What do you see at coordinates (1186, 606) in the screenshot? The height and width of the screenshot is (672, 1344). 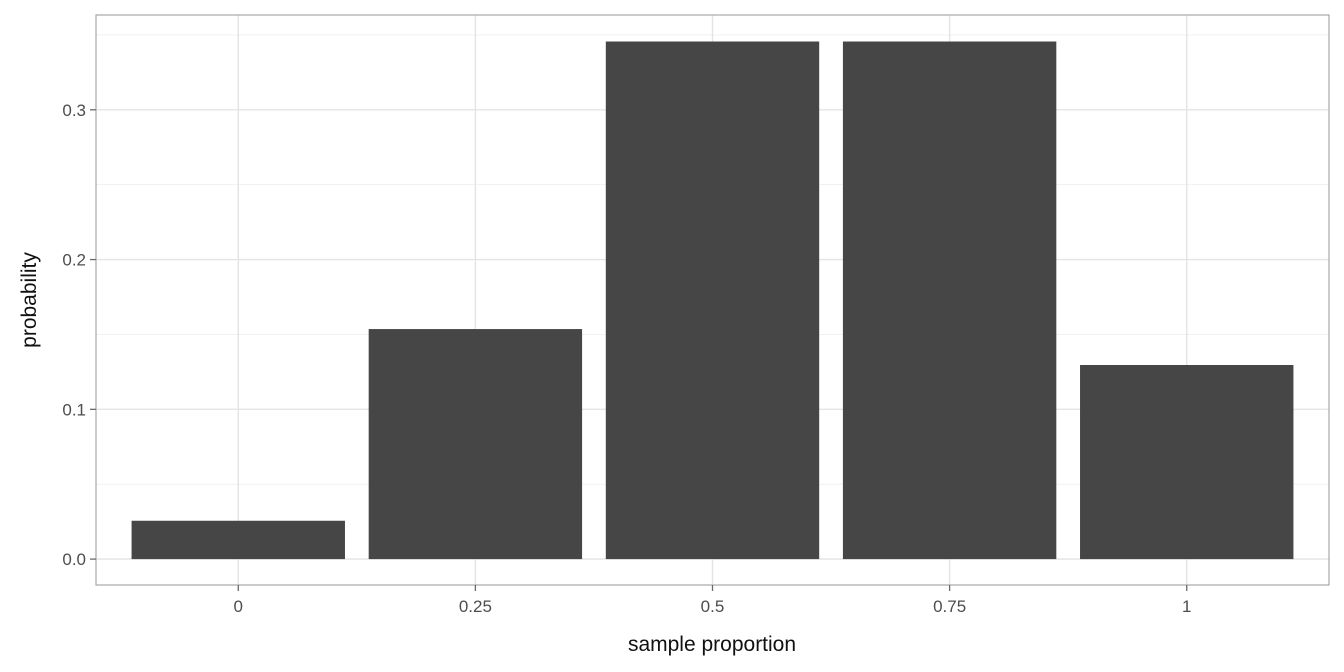 I see `x-tick-label: 1` at bounding box center [1186, 606].